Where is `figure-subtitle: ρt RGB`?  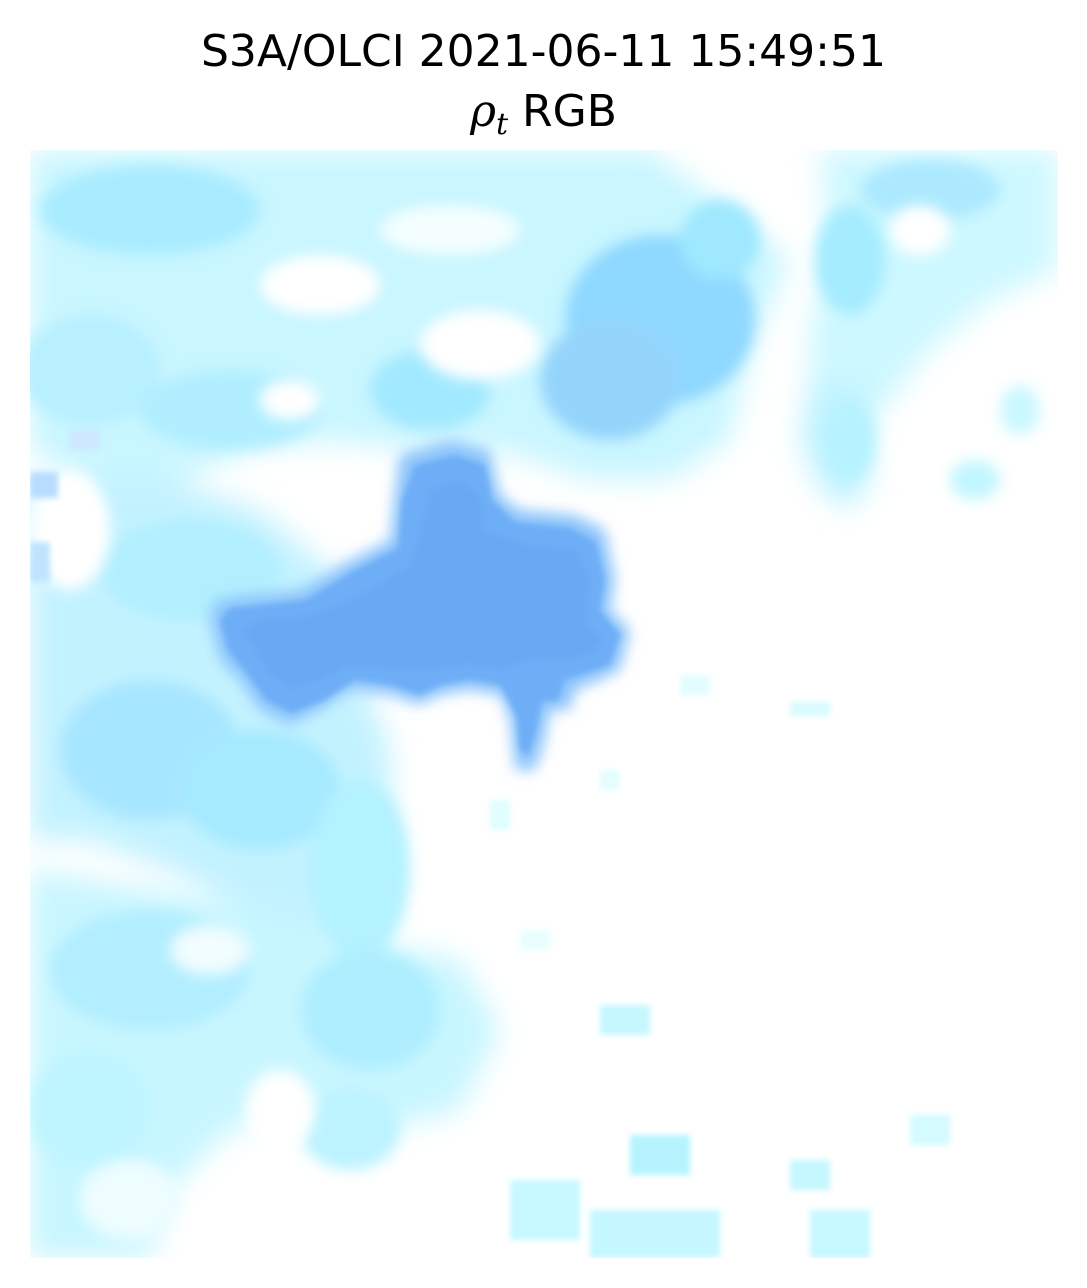
figure-subtitle: ρt RGB is located at coordinates (543, 118).